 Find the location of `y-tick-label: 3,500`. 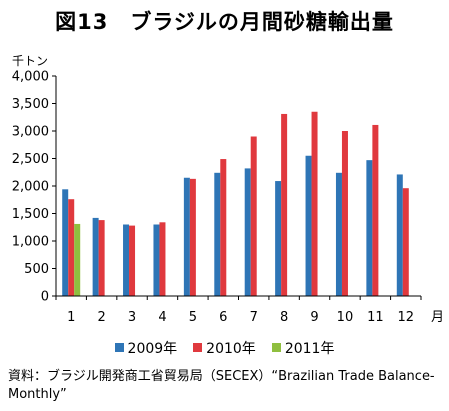

y-tick-label: 3,500 is located at coordinates (30, 104).